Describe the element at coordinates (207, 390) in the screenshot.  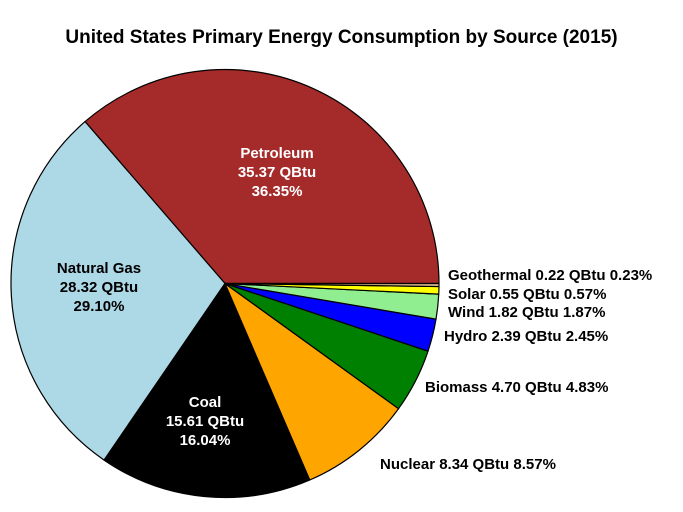
I see `pie-slice-coal` at that location.